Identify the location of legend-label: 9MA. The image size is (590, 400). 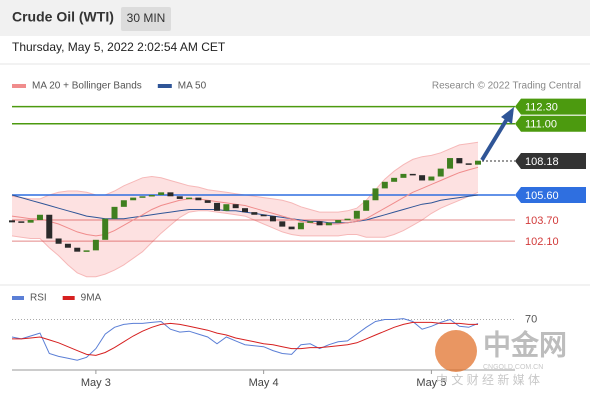
(91, 298).